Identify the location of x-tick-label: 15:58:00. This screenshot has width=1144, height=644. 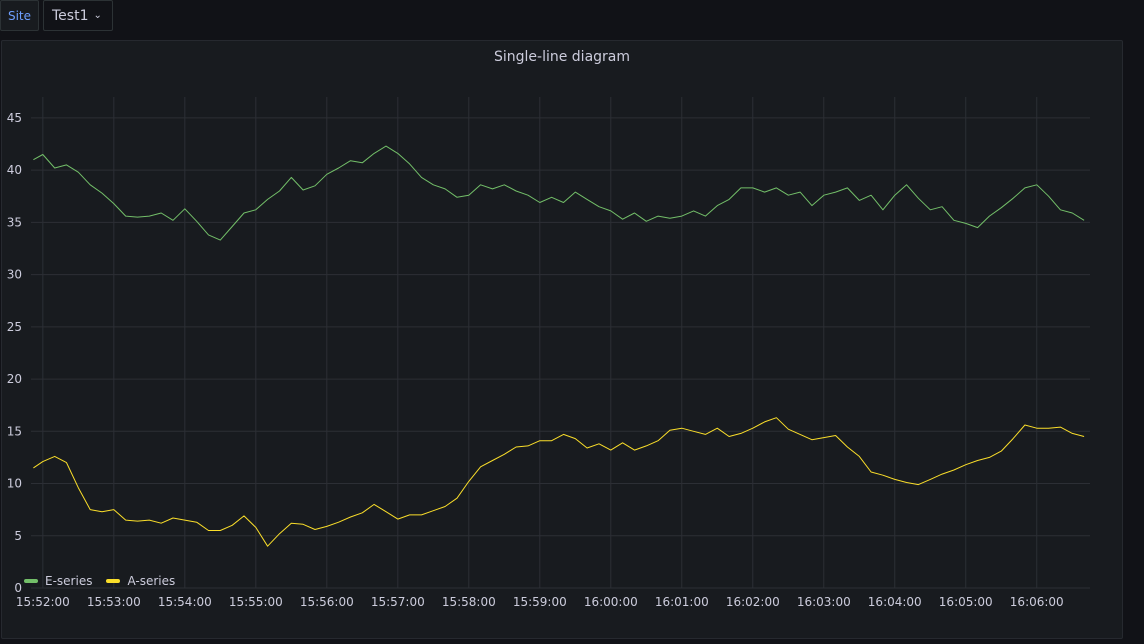
(469, 602).